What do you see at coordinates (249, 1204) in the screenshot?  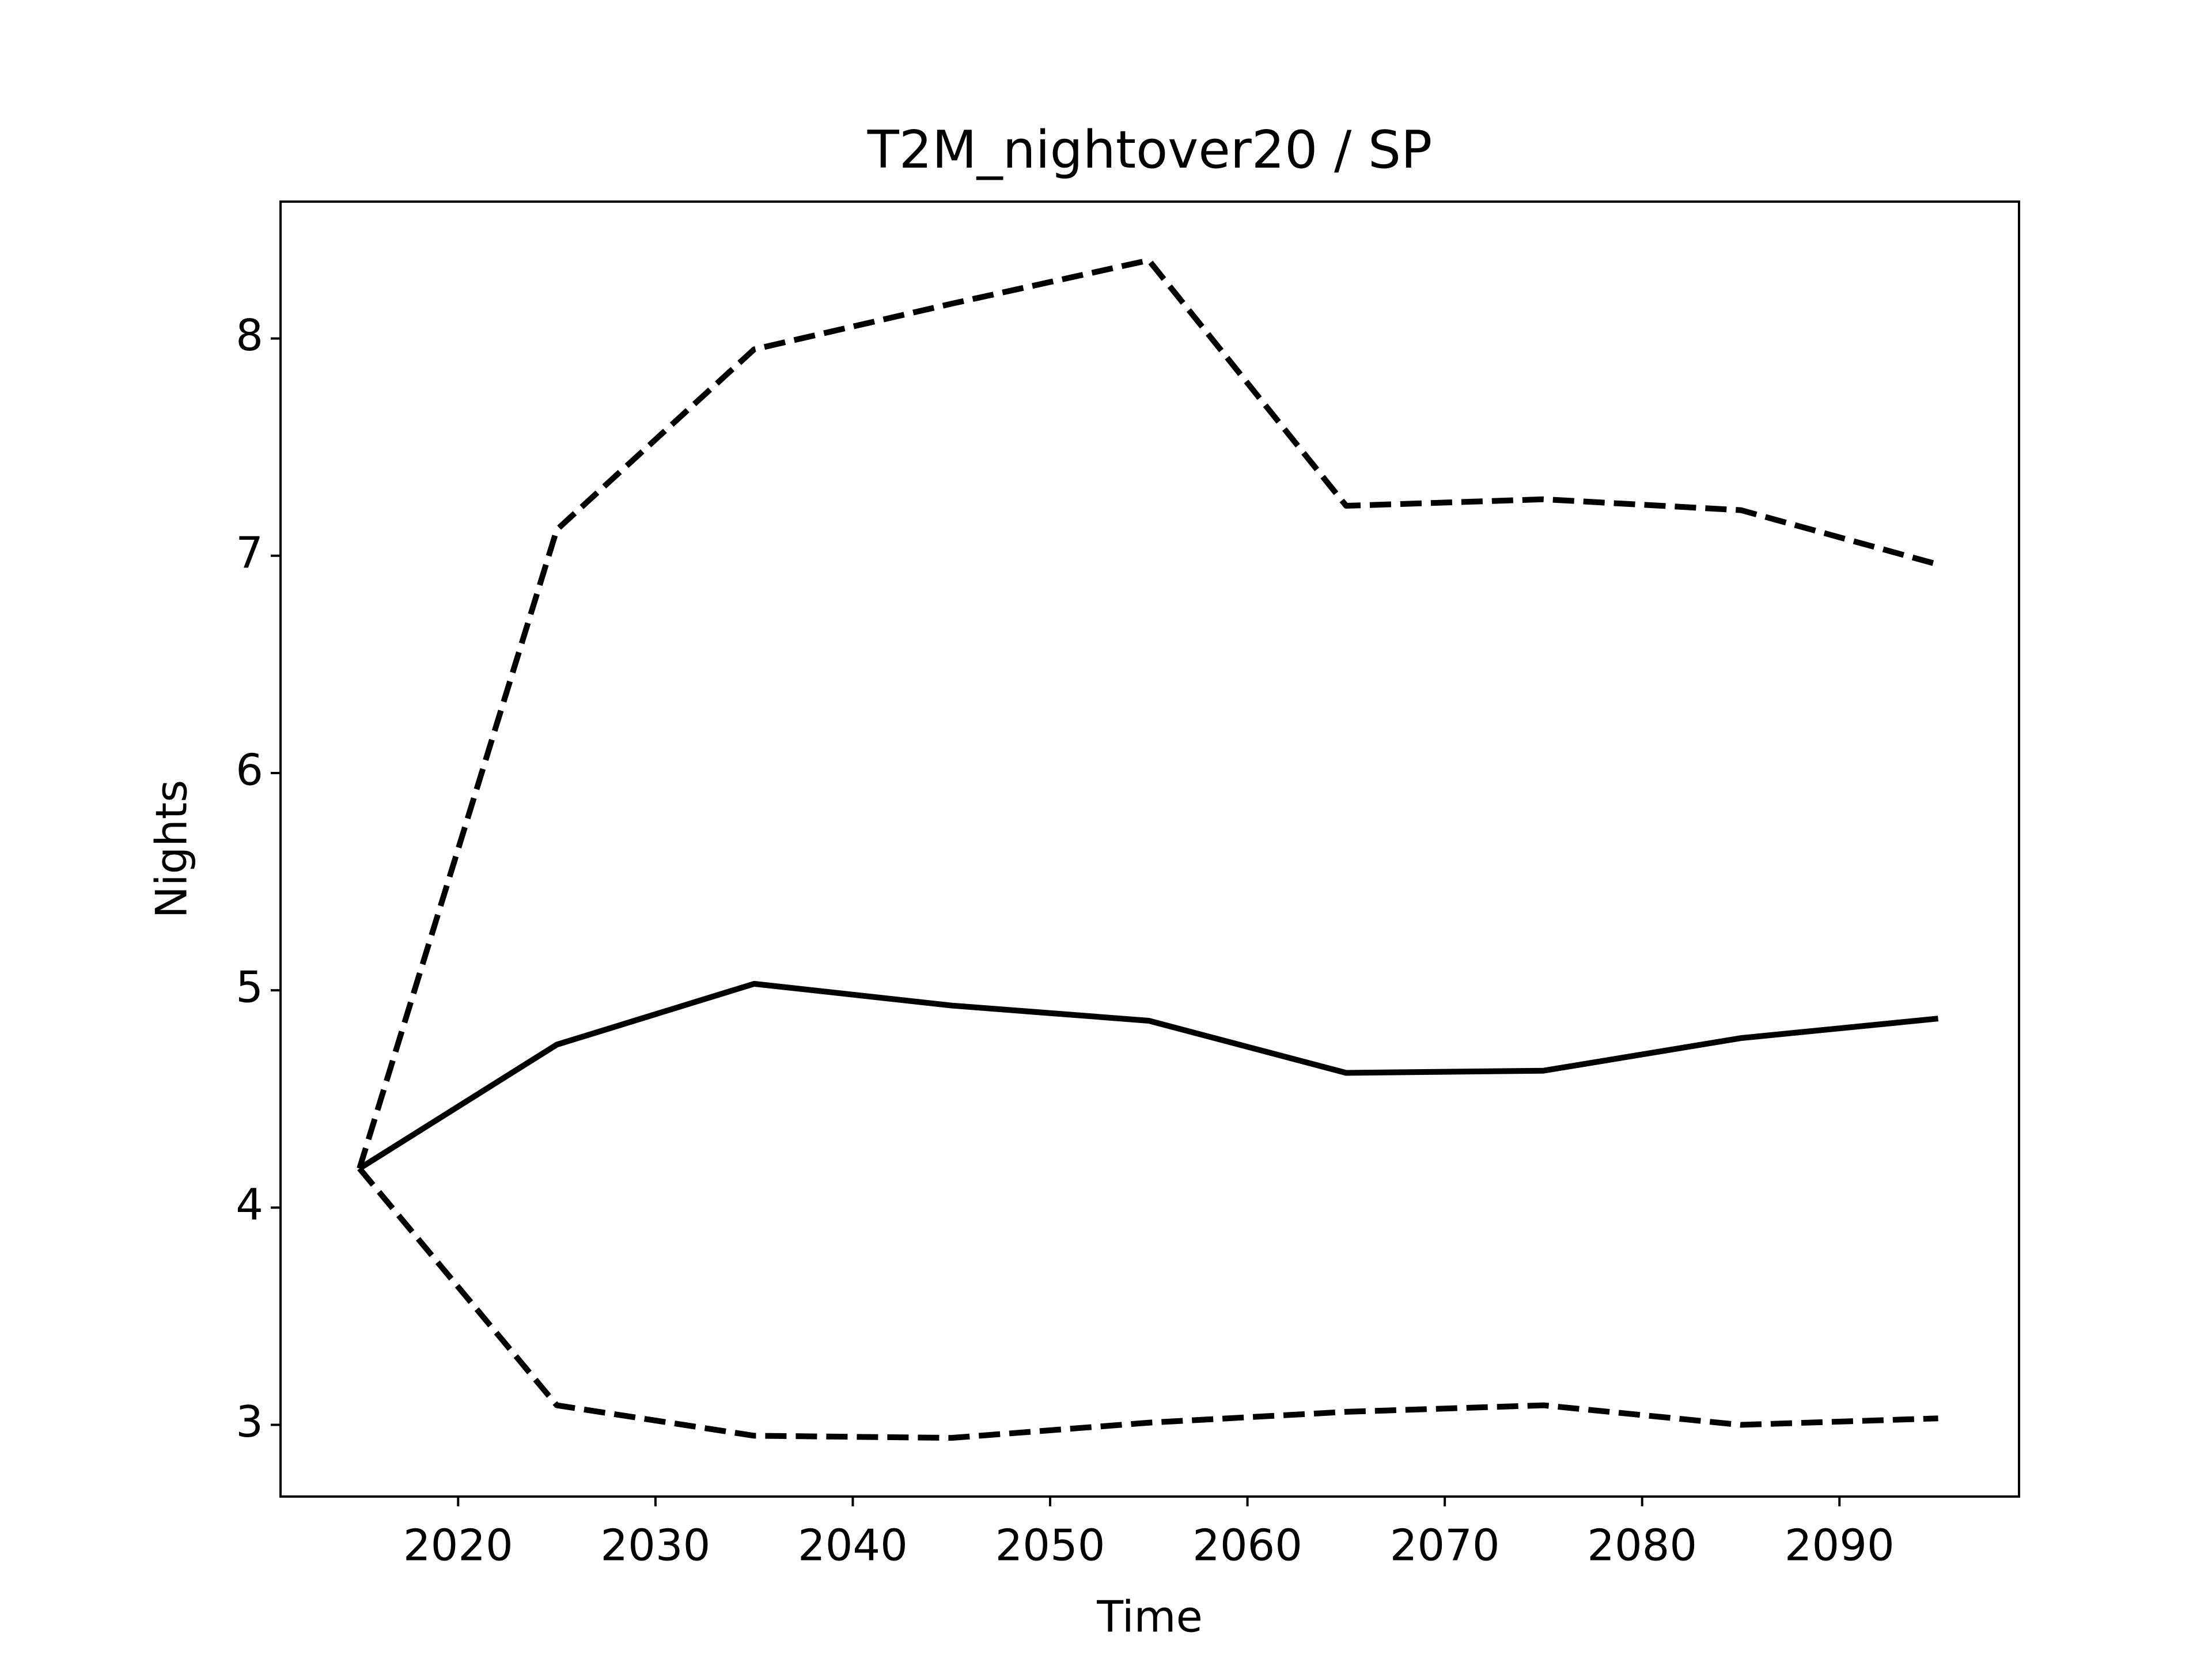 I see `y-tick-label: 4` at bounding box center [249, 1204].